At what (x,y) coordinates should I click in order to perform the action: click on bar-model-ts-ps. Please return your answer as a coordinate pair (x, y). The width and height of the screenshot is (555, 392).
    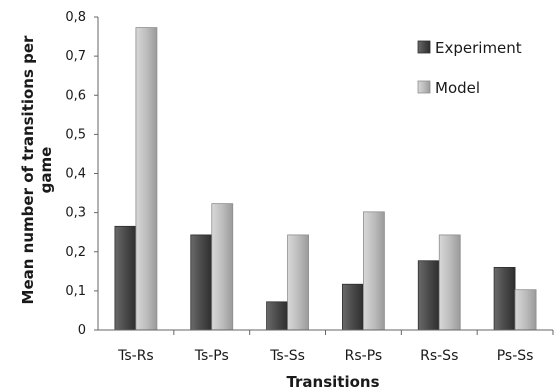
    Looking at the image, I should click on (222, 267).